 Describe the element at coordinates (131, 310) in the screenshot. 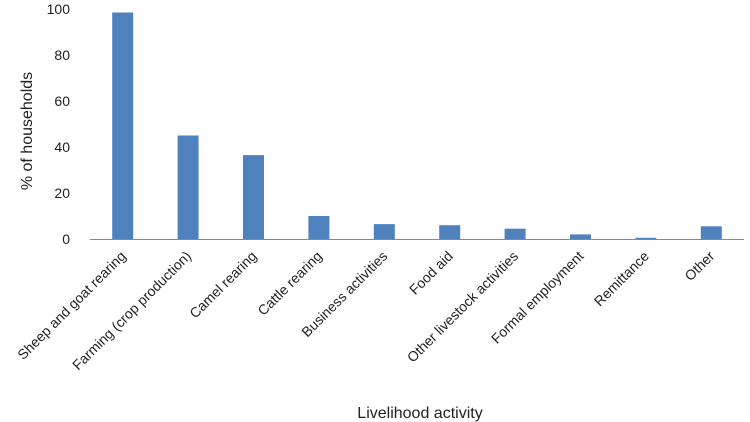

I see `x-tick-label: Farming (crop production)` at that location.